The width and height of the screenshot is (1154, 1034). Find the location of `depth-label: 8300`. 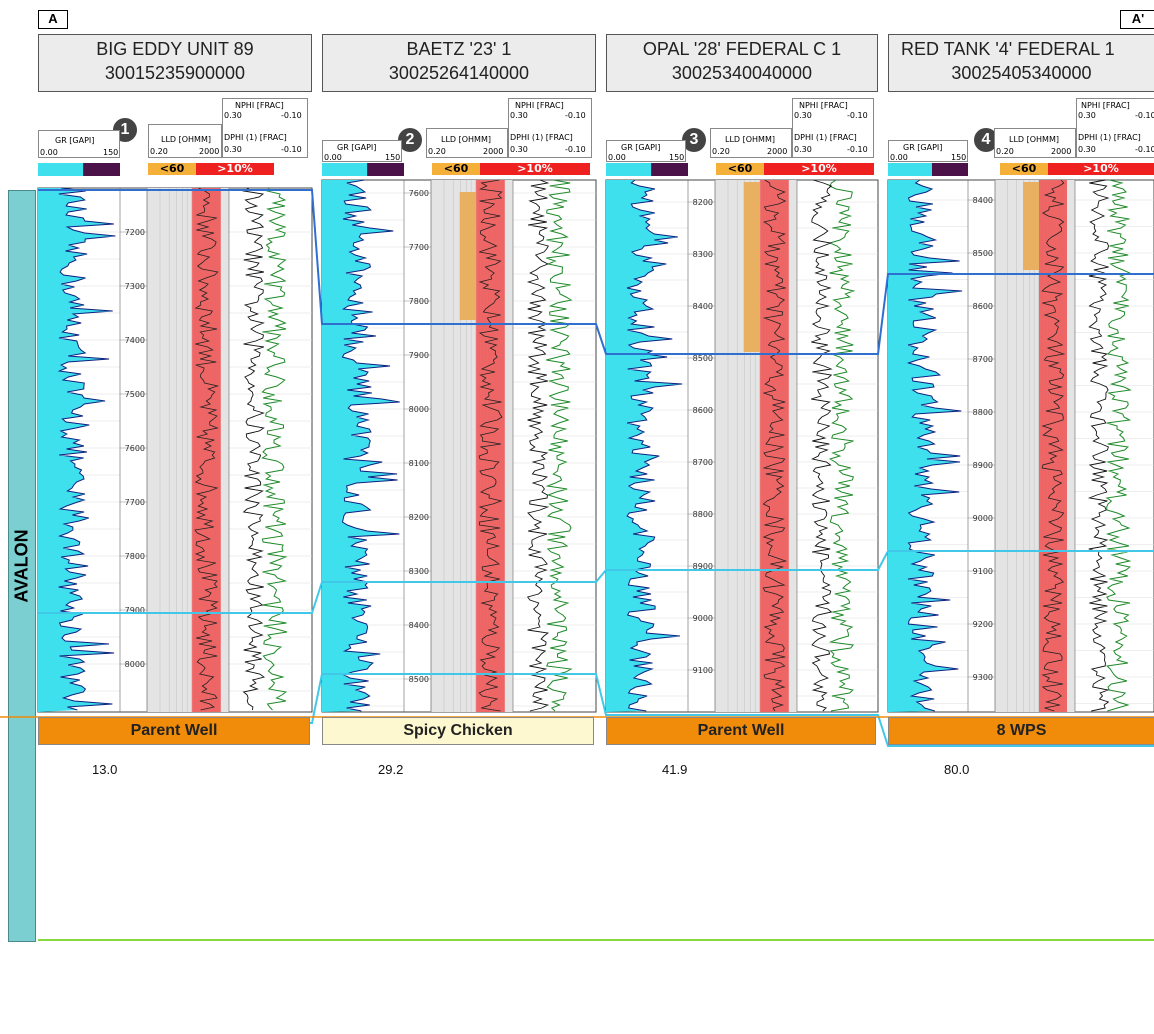

depth-label: 8300 is located at coordinates (419, 571).